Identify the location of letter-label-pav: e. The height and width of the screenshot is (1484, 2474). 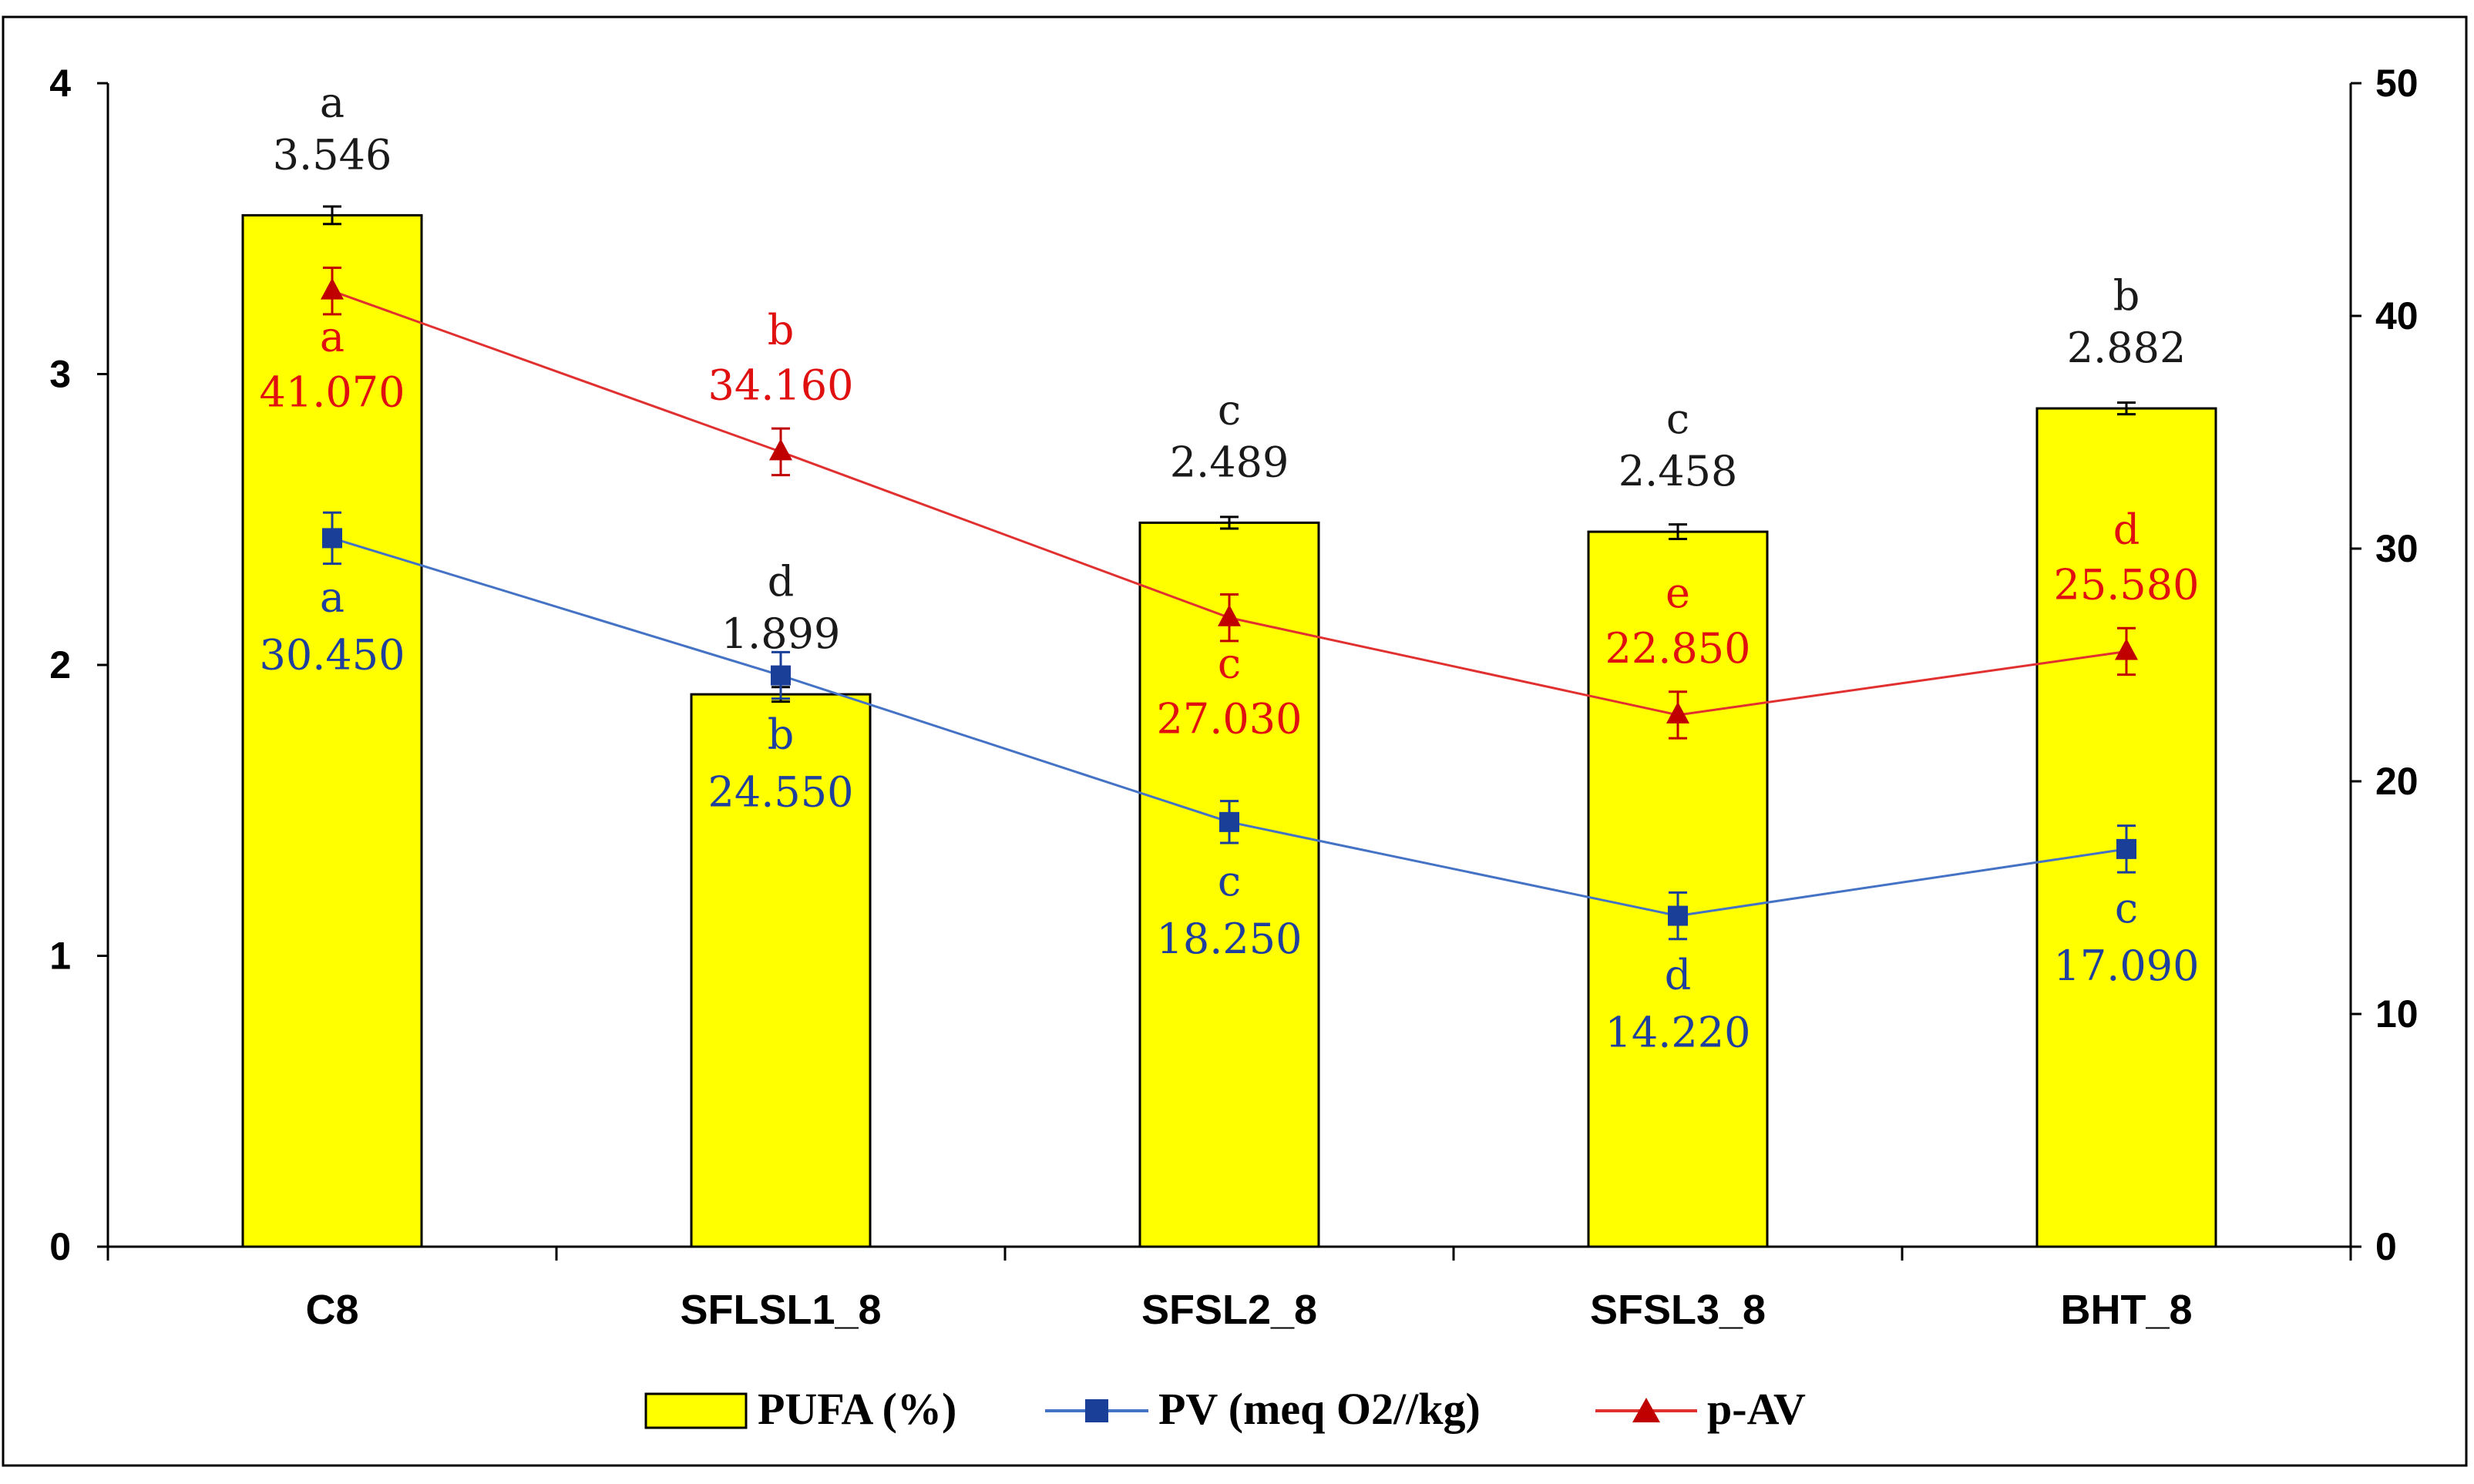
(1678, 593).